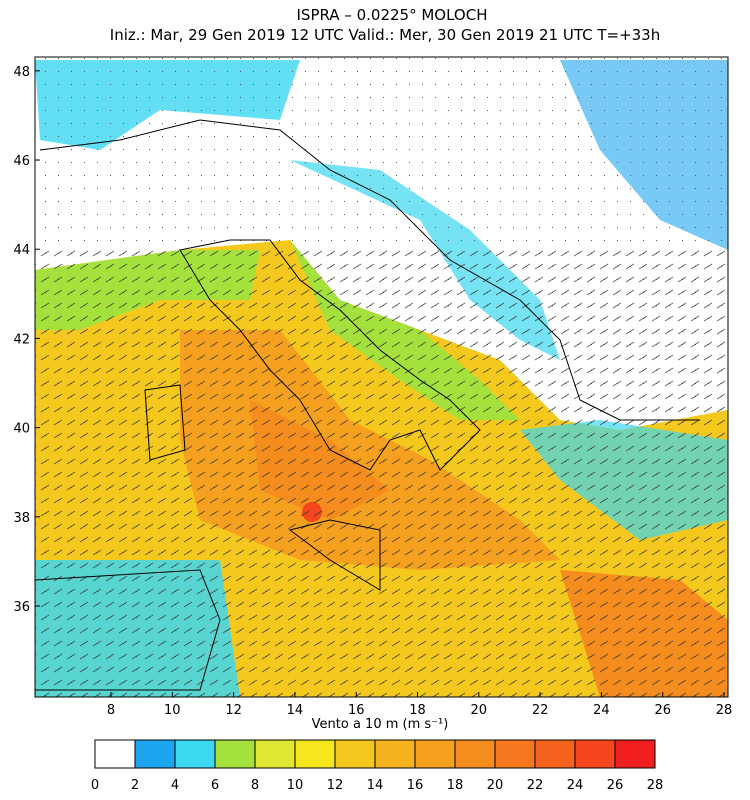 The height and width of the screenshot is (800, 750). I want to click on y-tick-label: 38, so click(21, 518).